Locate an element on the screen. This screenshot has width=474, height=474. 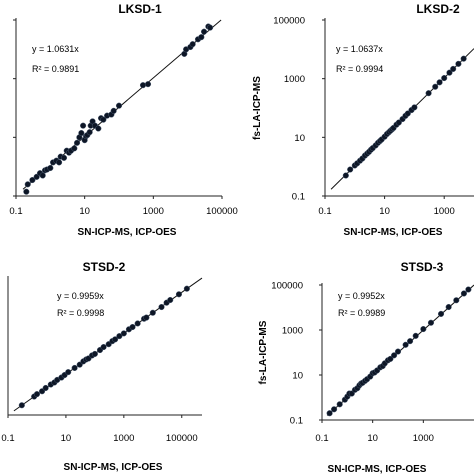
panel-3-title: STSD-2 is located at coordinates (104, 267).